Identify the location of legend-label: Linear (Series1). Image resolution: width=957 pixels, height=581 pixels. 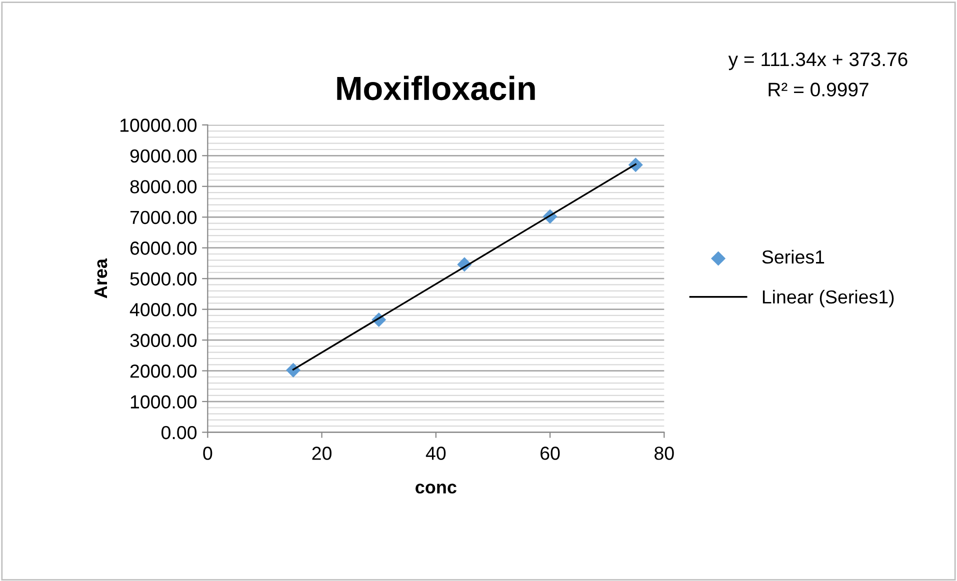
(828, 299).